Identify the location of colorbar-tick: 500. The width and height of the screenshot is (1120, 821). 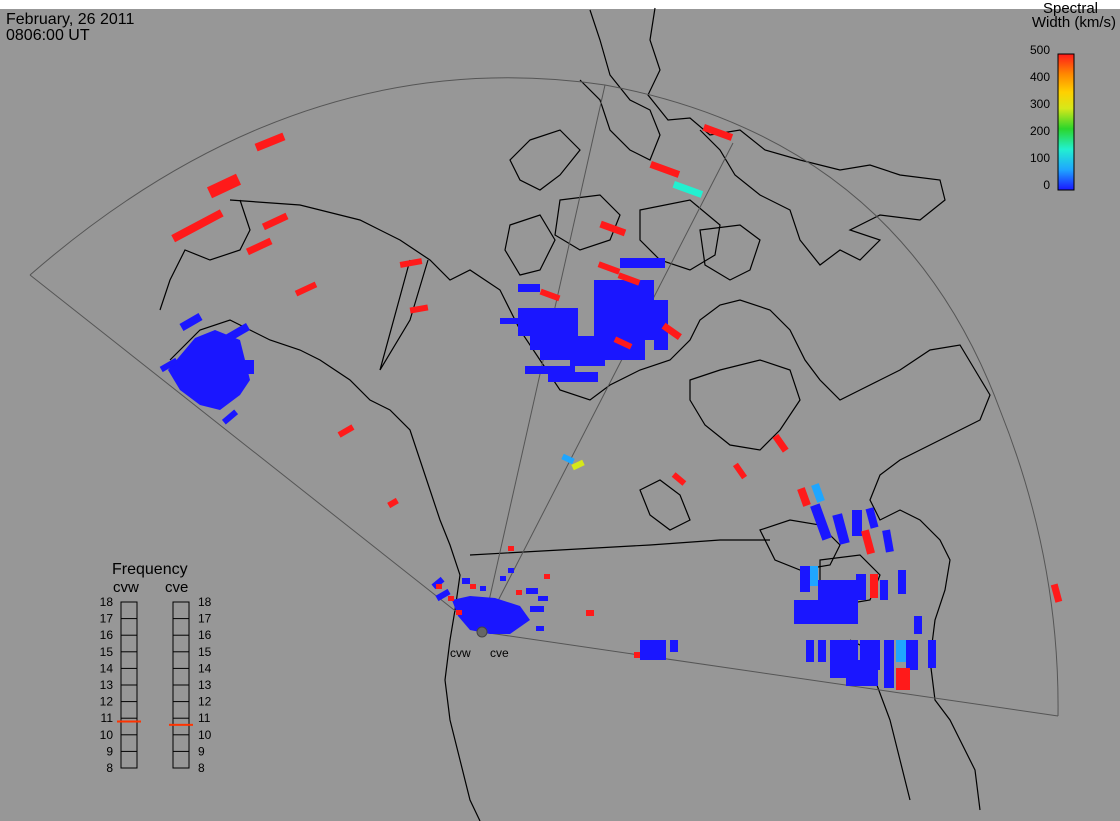
(1040, 50).